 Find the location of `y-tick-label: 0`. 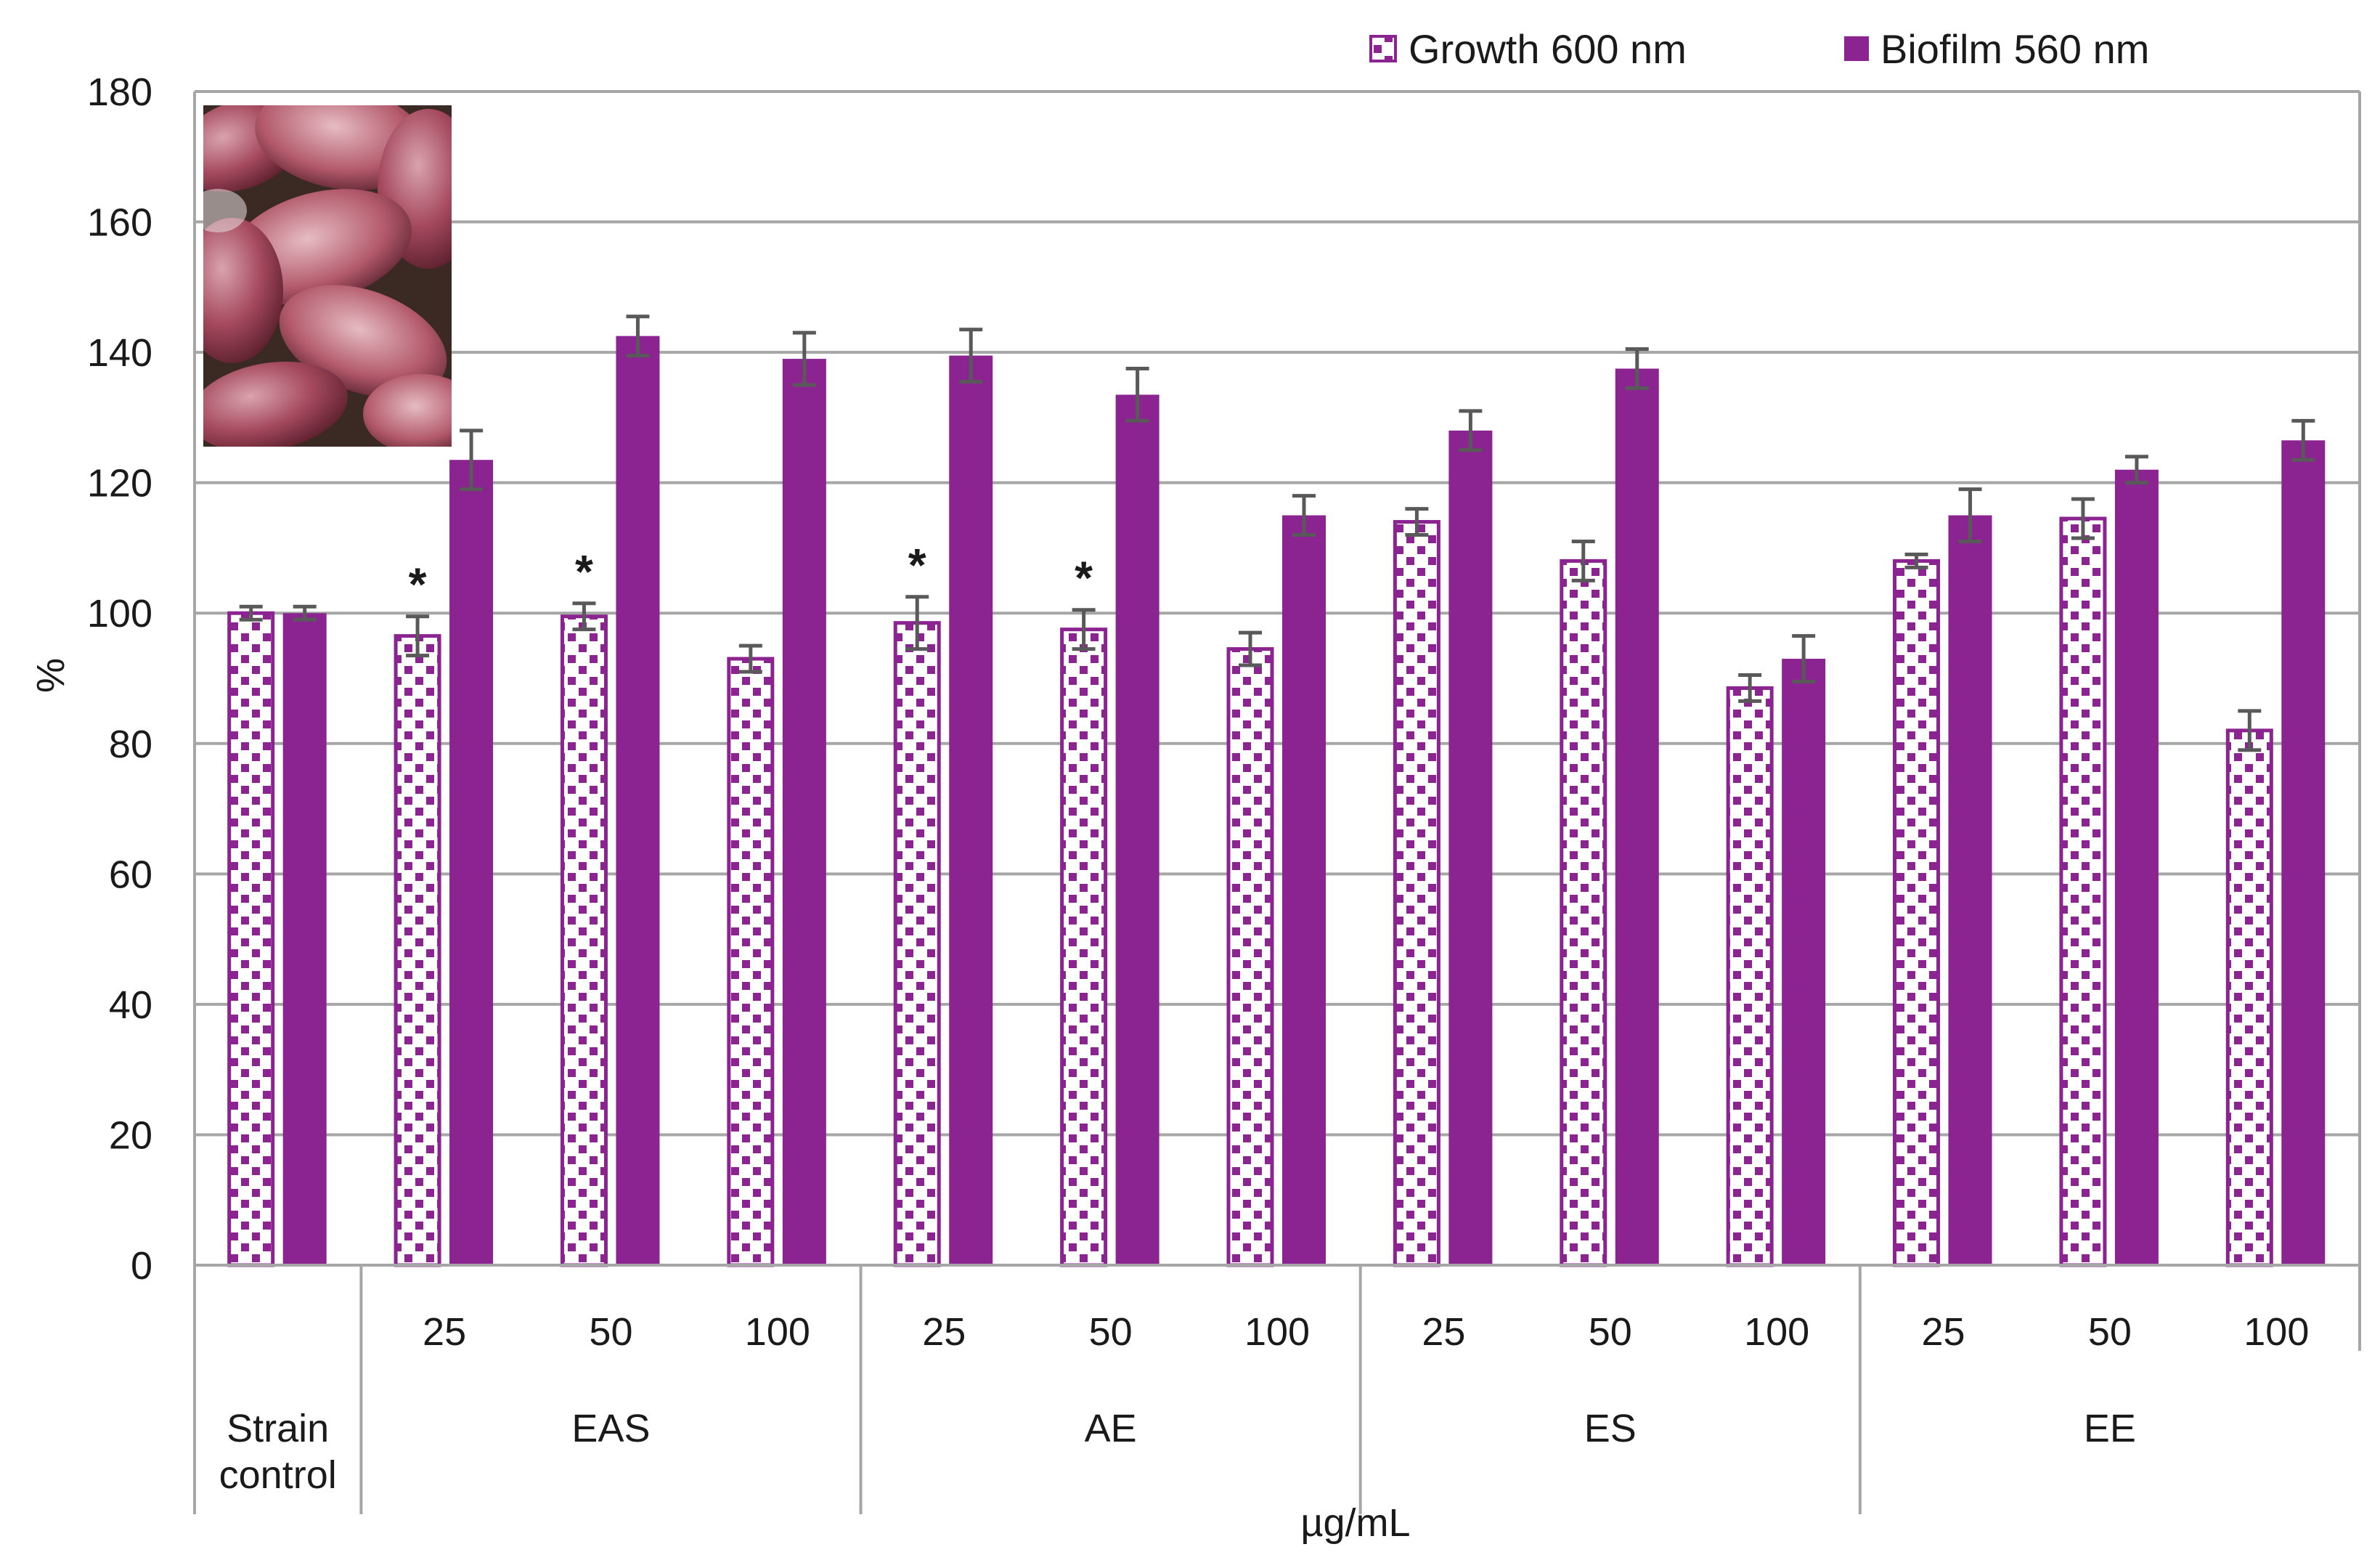

y-tick-label: 0 is located at coordinates (141, 1266).